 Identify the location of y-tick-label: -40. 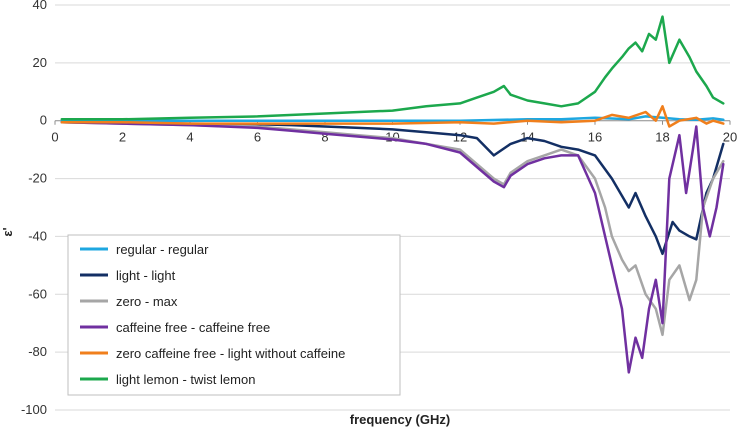
(37, 235).